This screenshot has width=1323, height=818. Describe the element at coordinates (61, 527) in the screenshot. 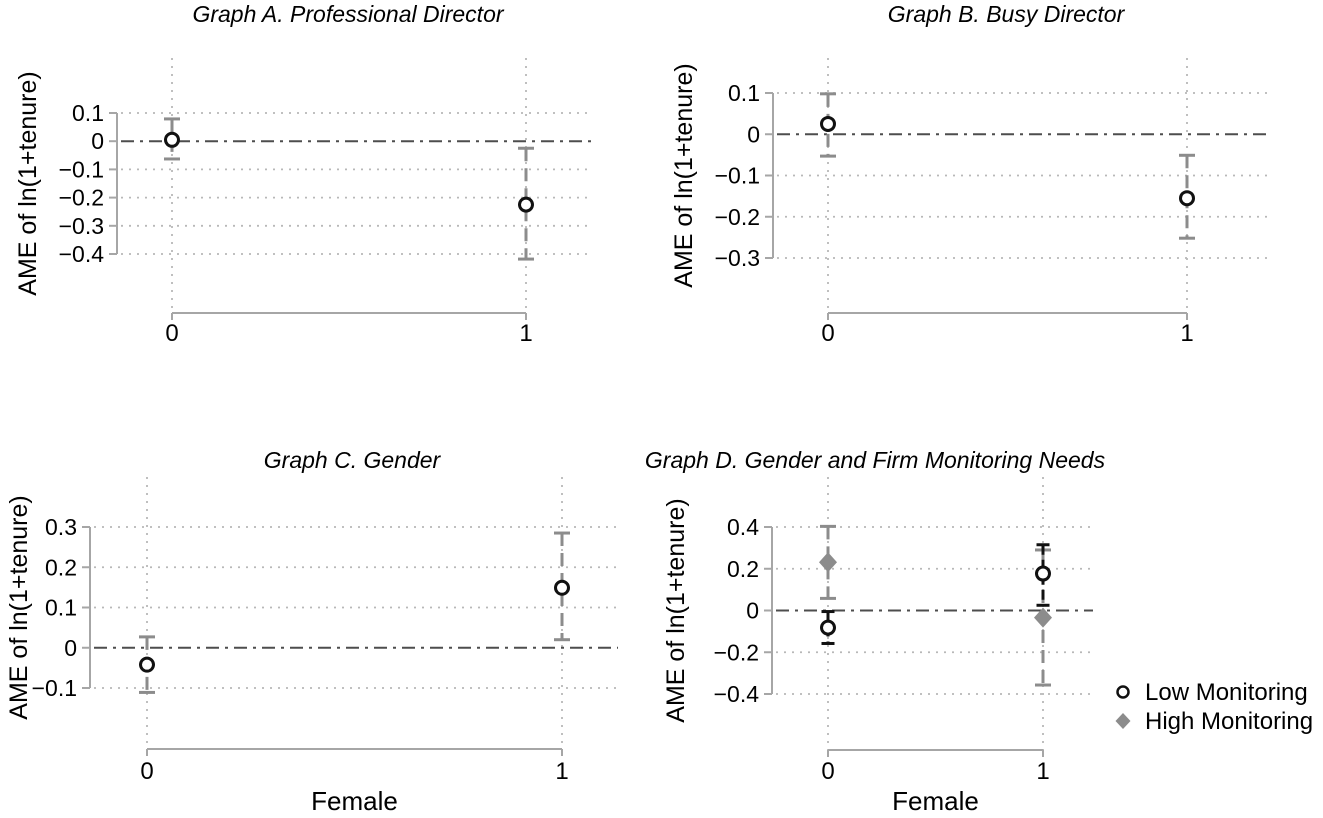

I see `y-tick-label: 0.3` at that location.